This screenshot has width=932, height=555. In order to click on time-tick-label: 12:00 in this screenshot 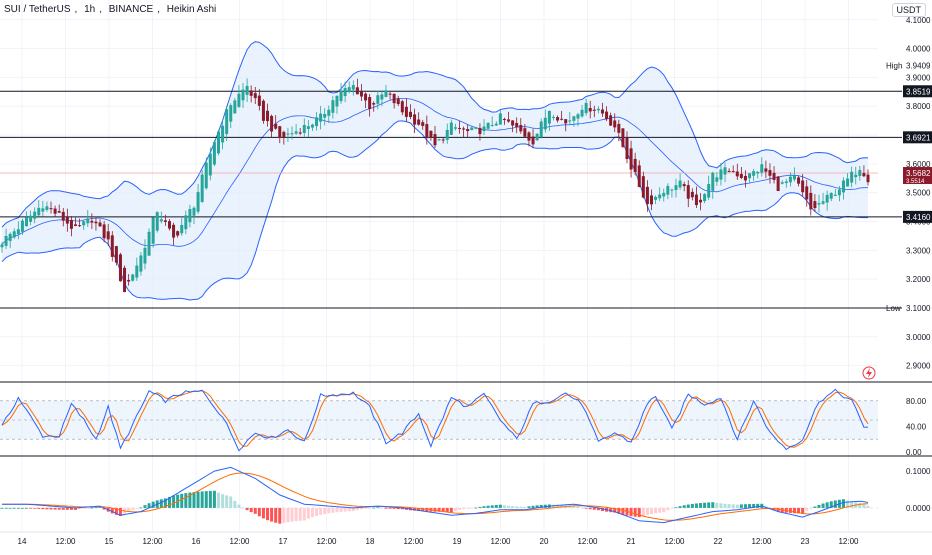, I will do `click(65, 541)`.